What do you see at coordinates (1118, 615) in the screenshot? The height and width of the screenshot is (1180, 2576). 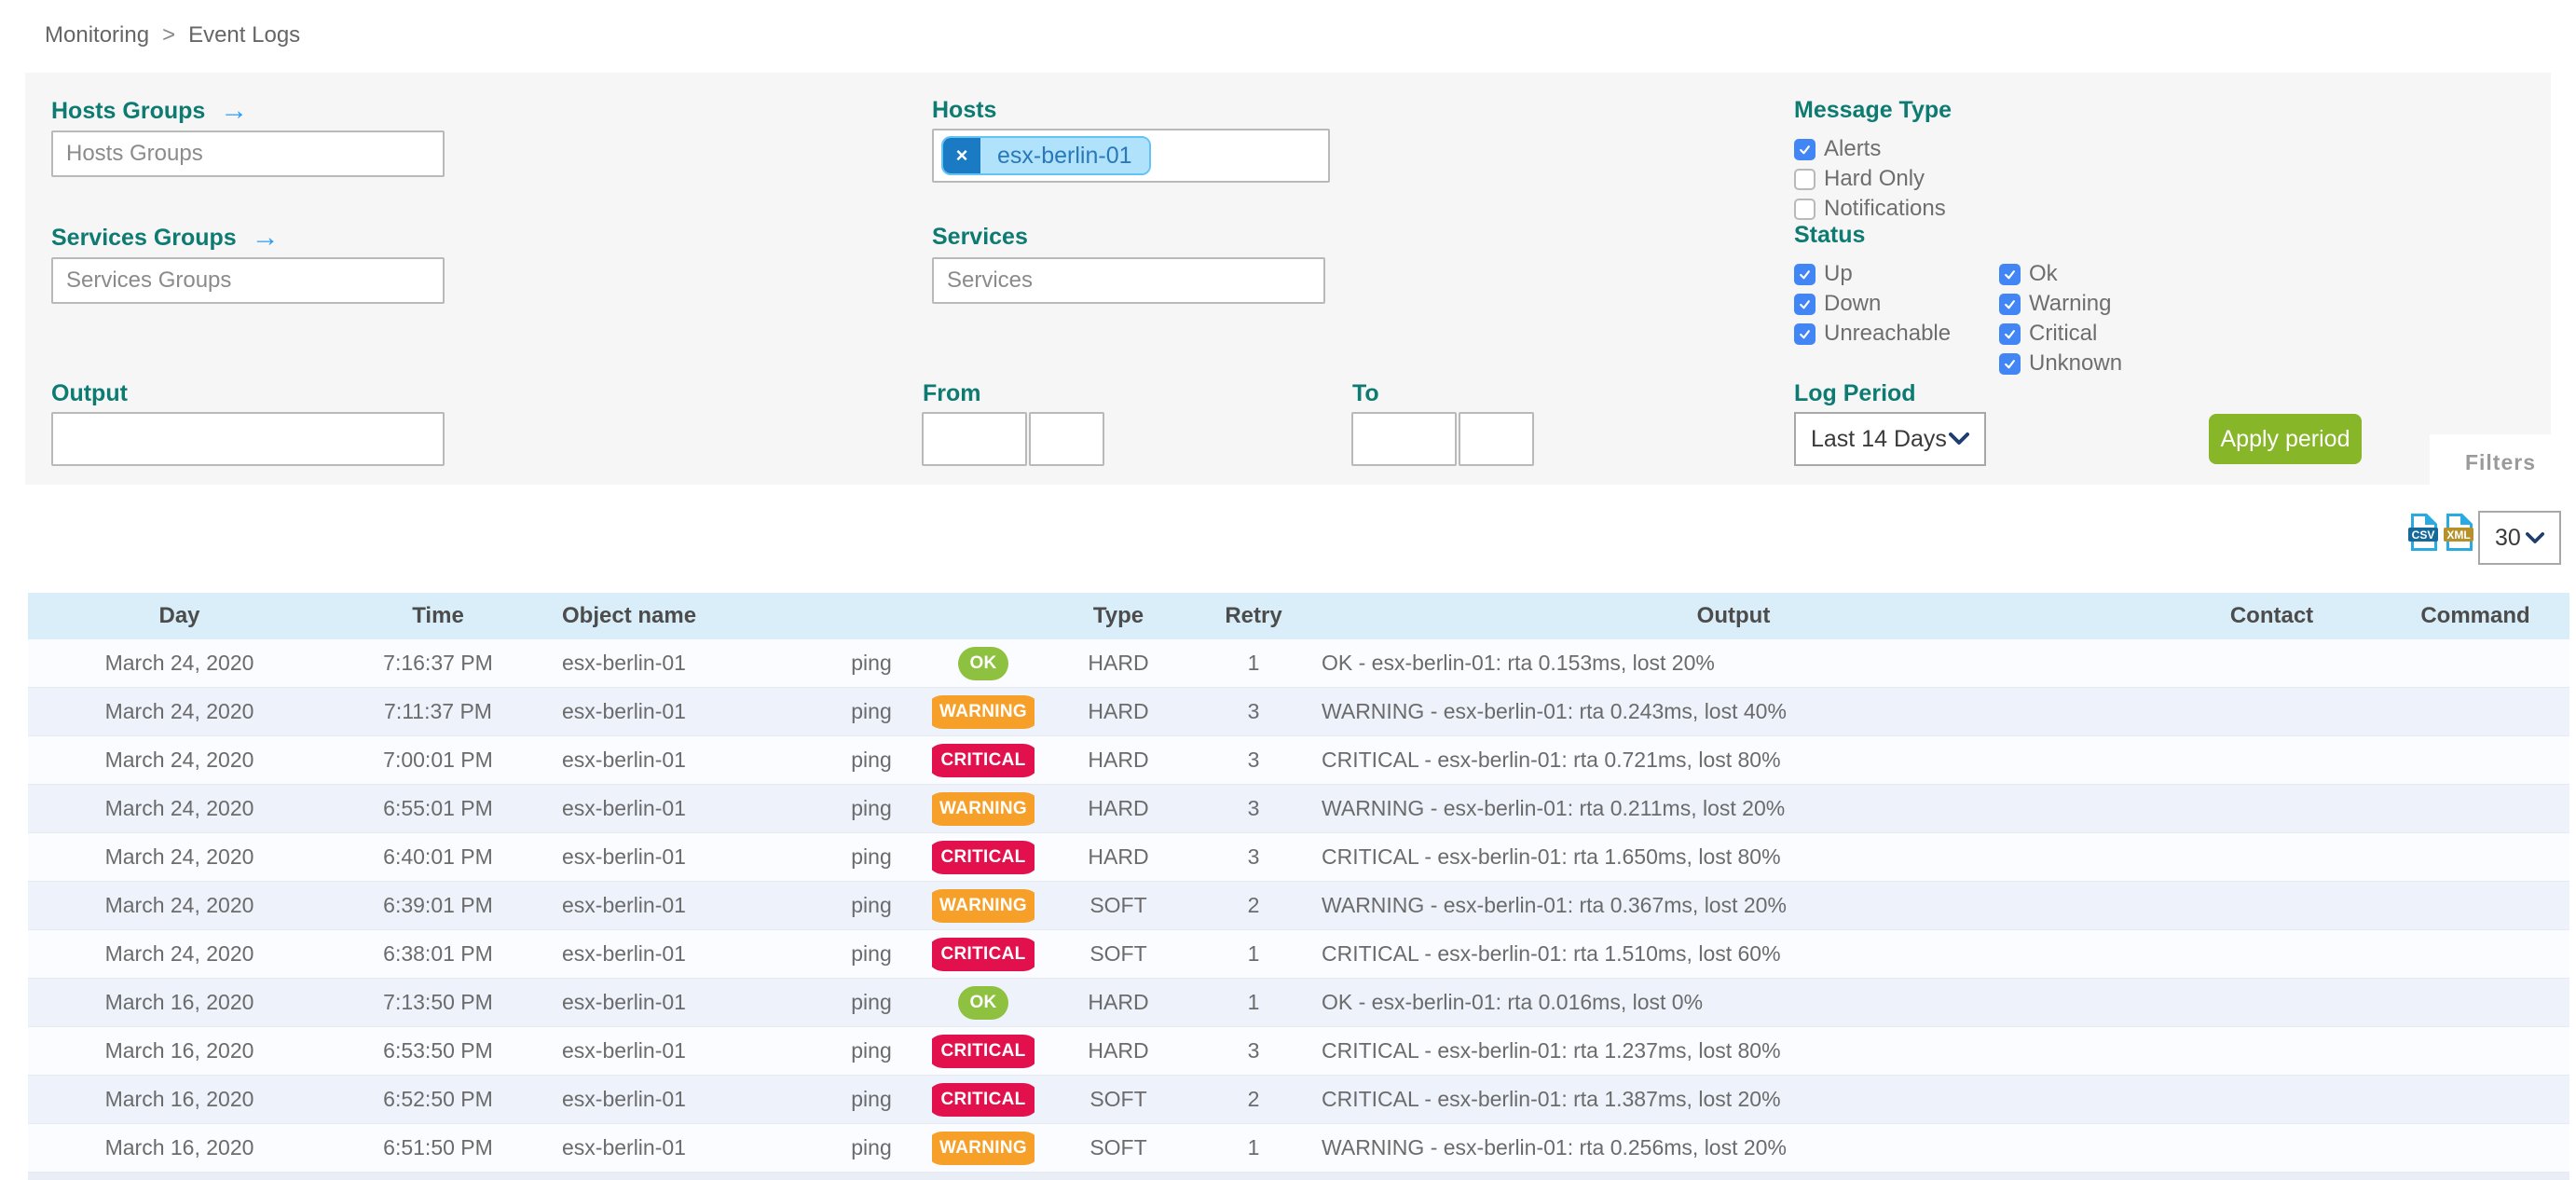 I see `column-header-type: Type` at bounding box center [1118, 615].